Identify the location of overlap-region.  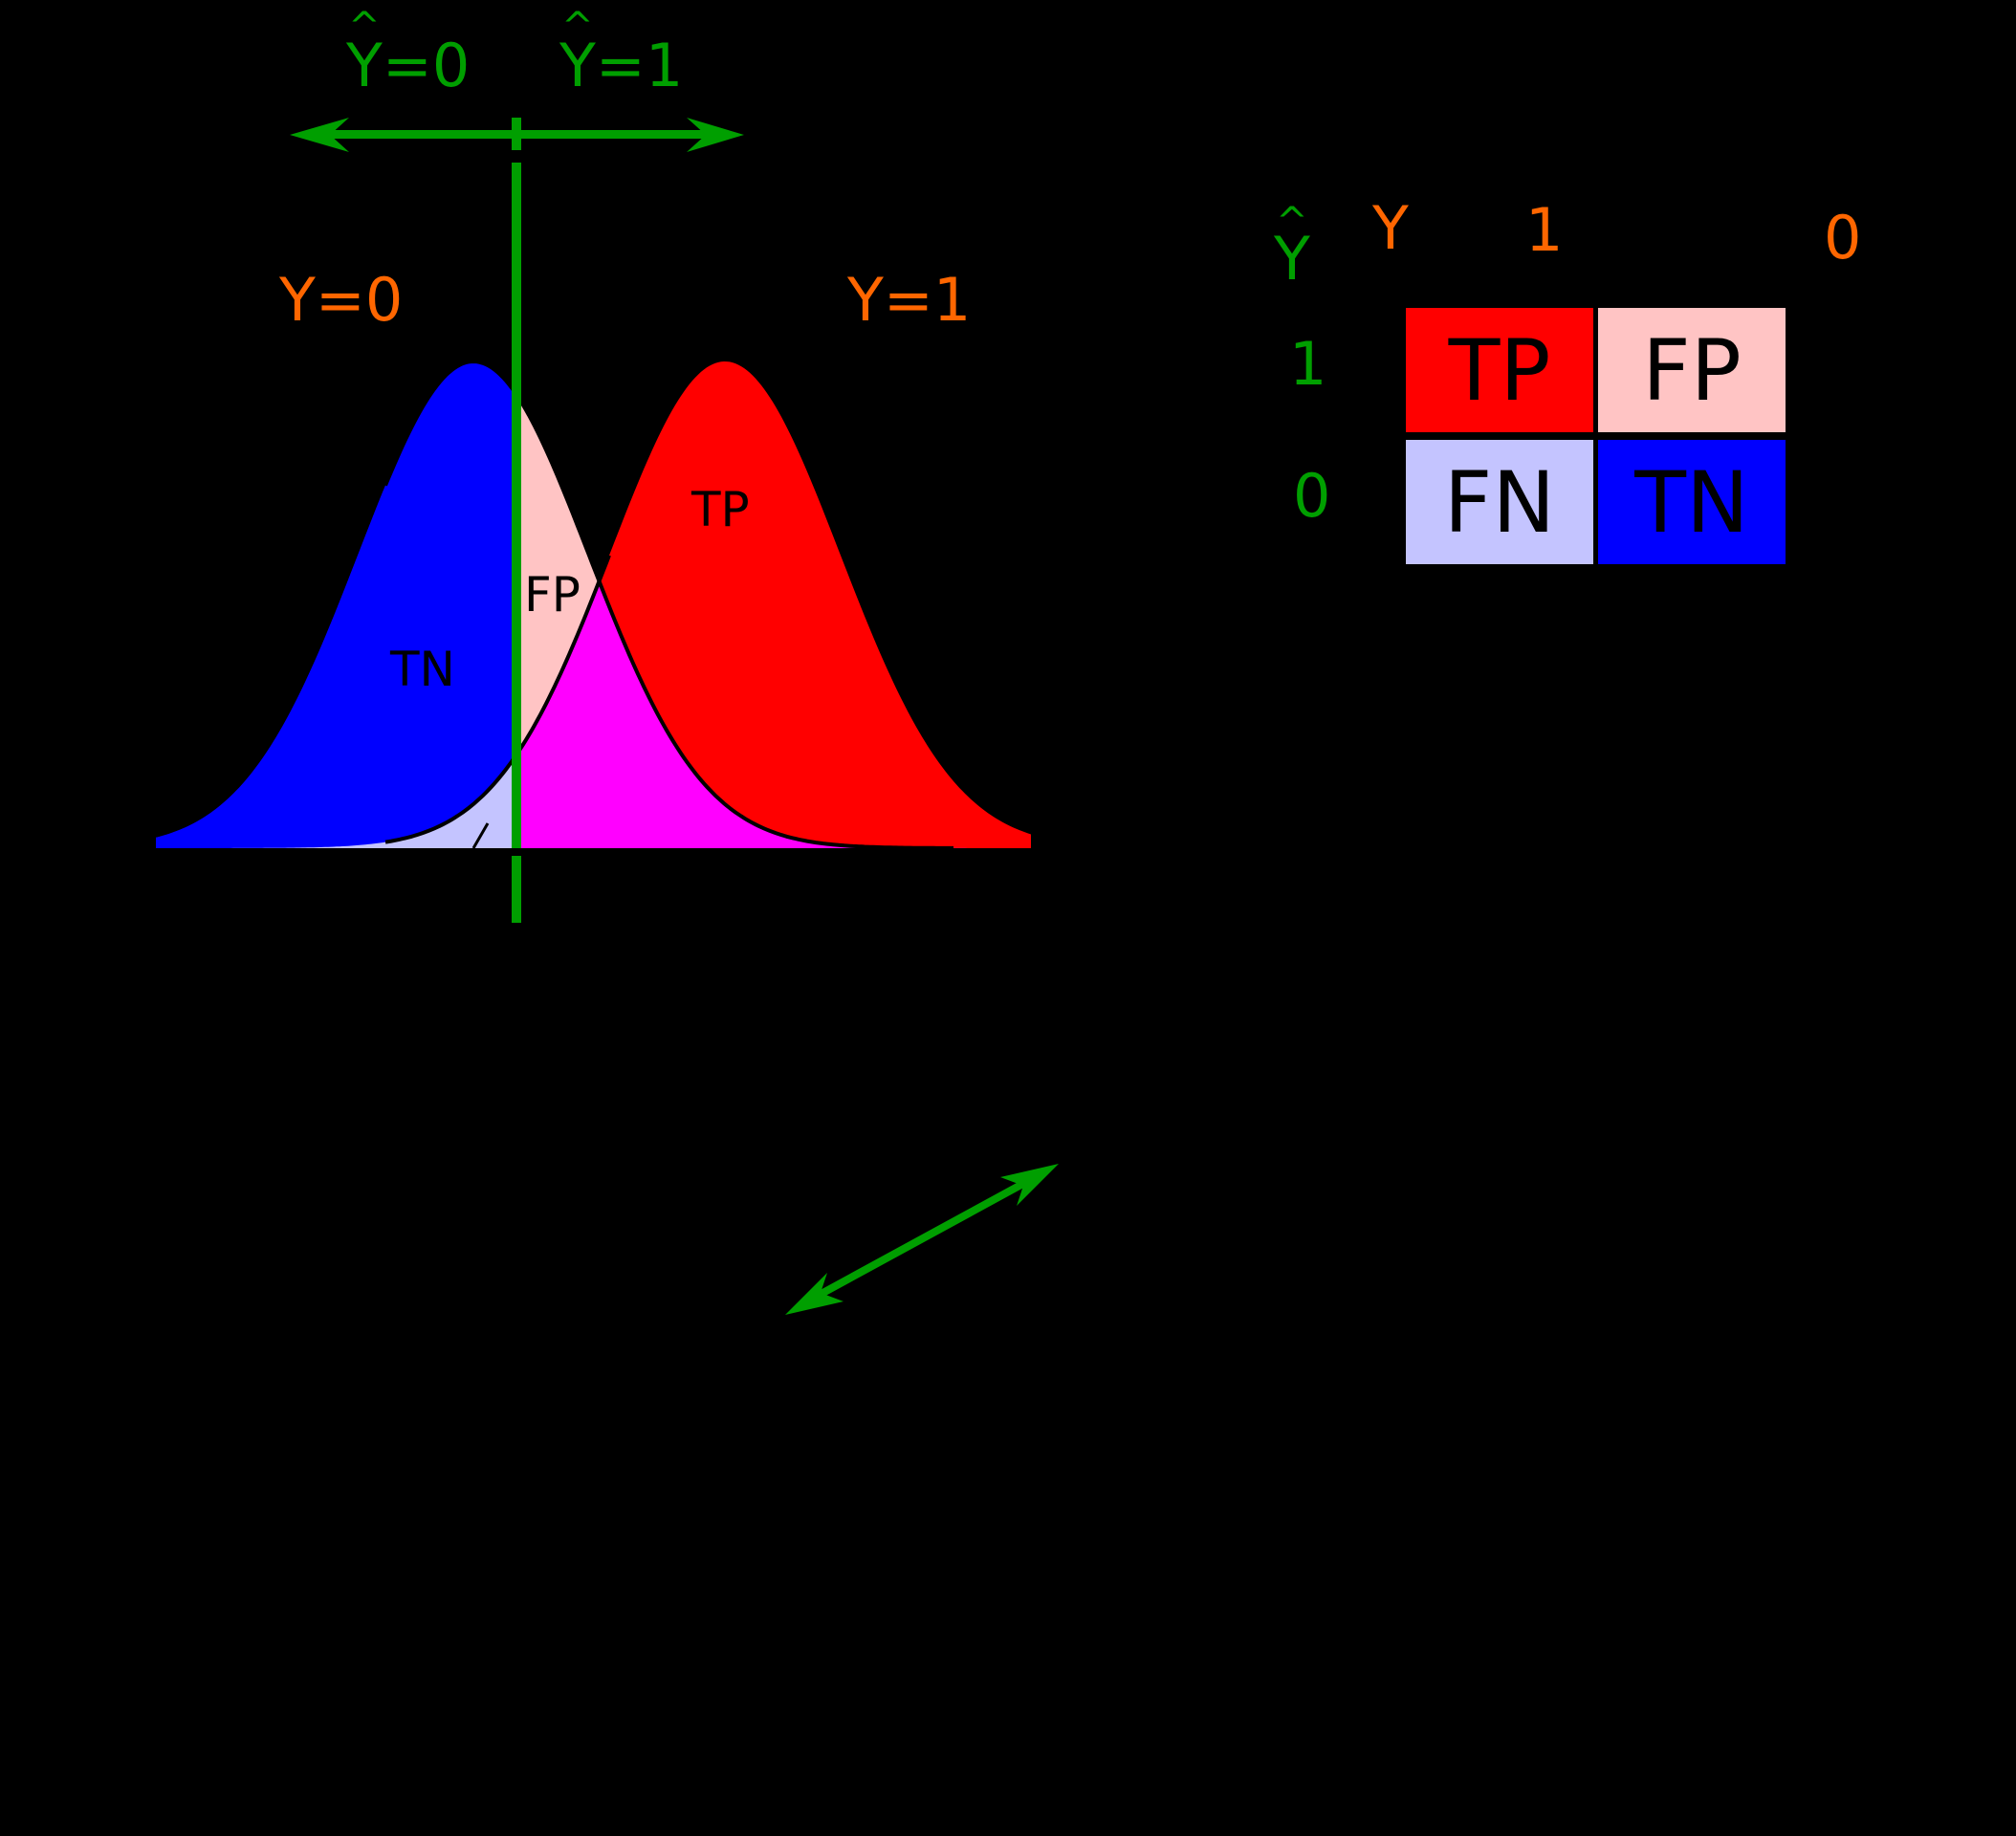
(773, 716).